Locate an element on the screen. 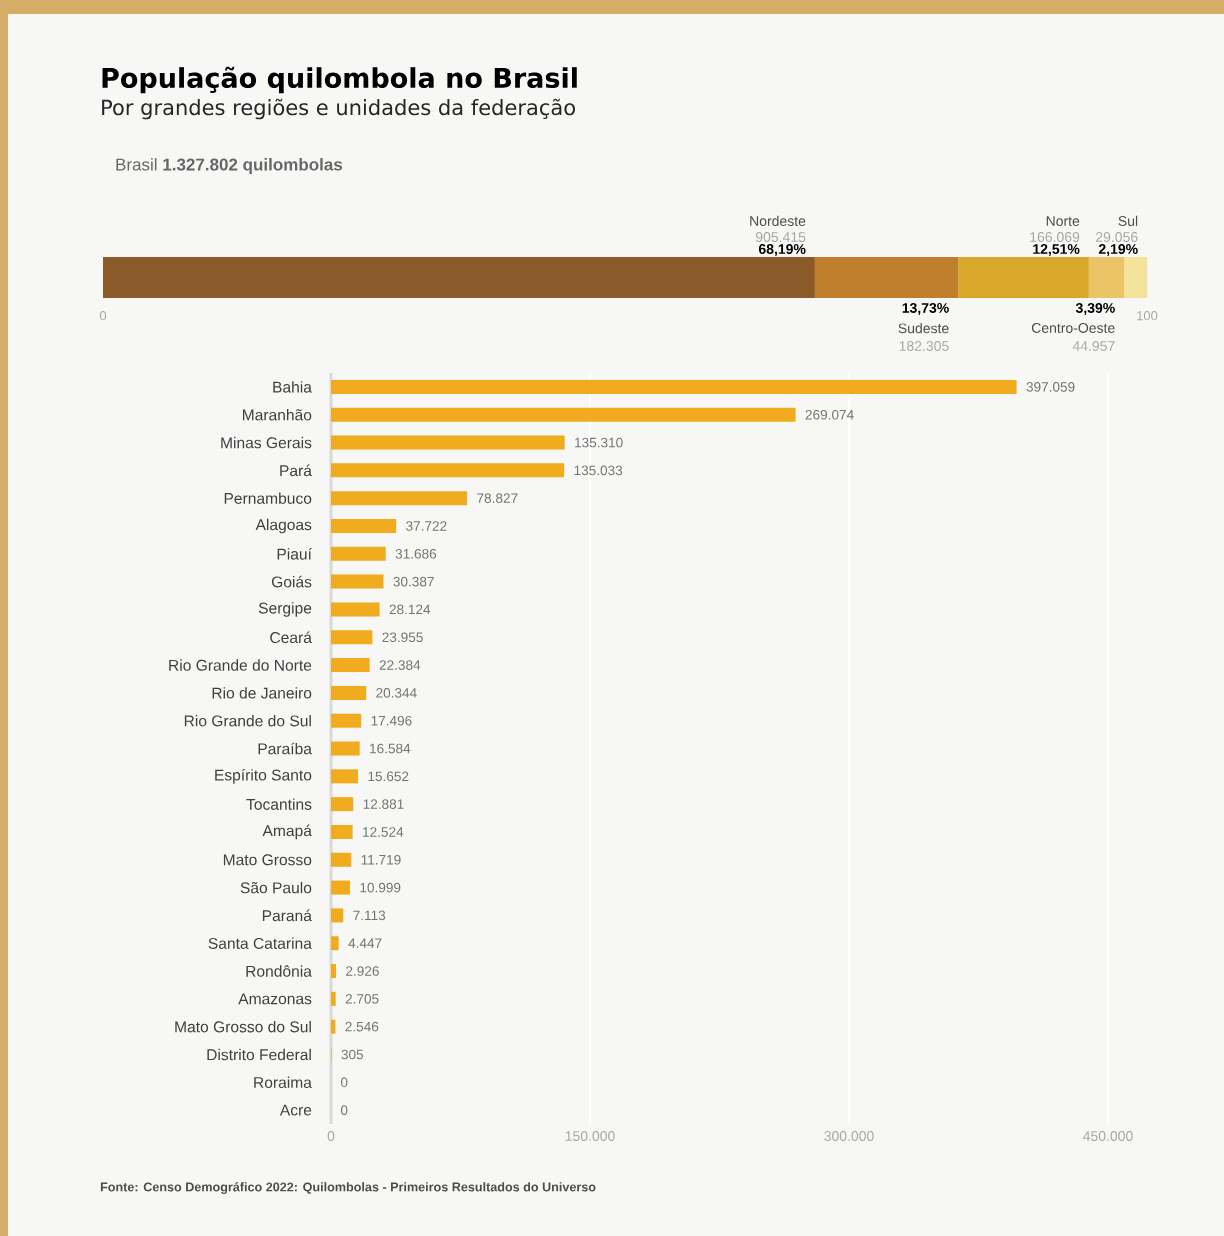  data-label: 269.074 is located at coordinates (829, 414).